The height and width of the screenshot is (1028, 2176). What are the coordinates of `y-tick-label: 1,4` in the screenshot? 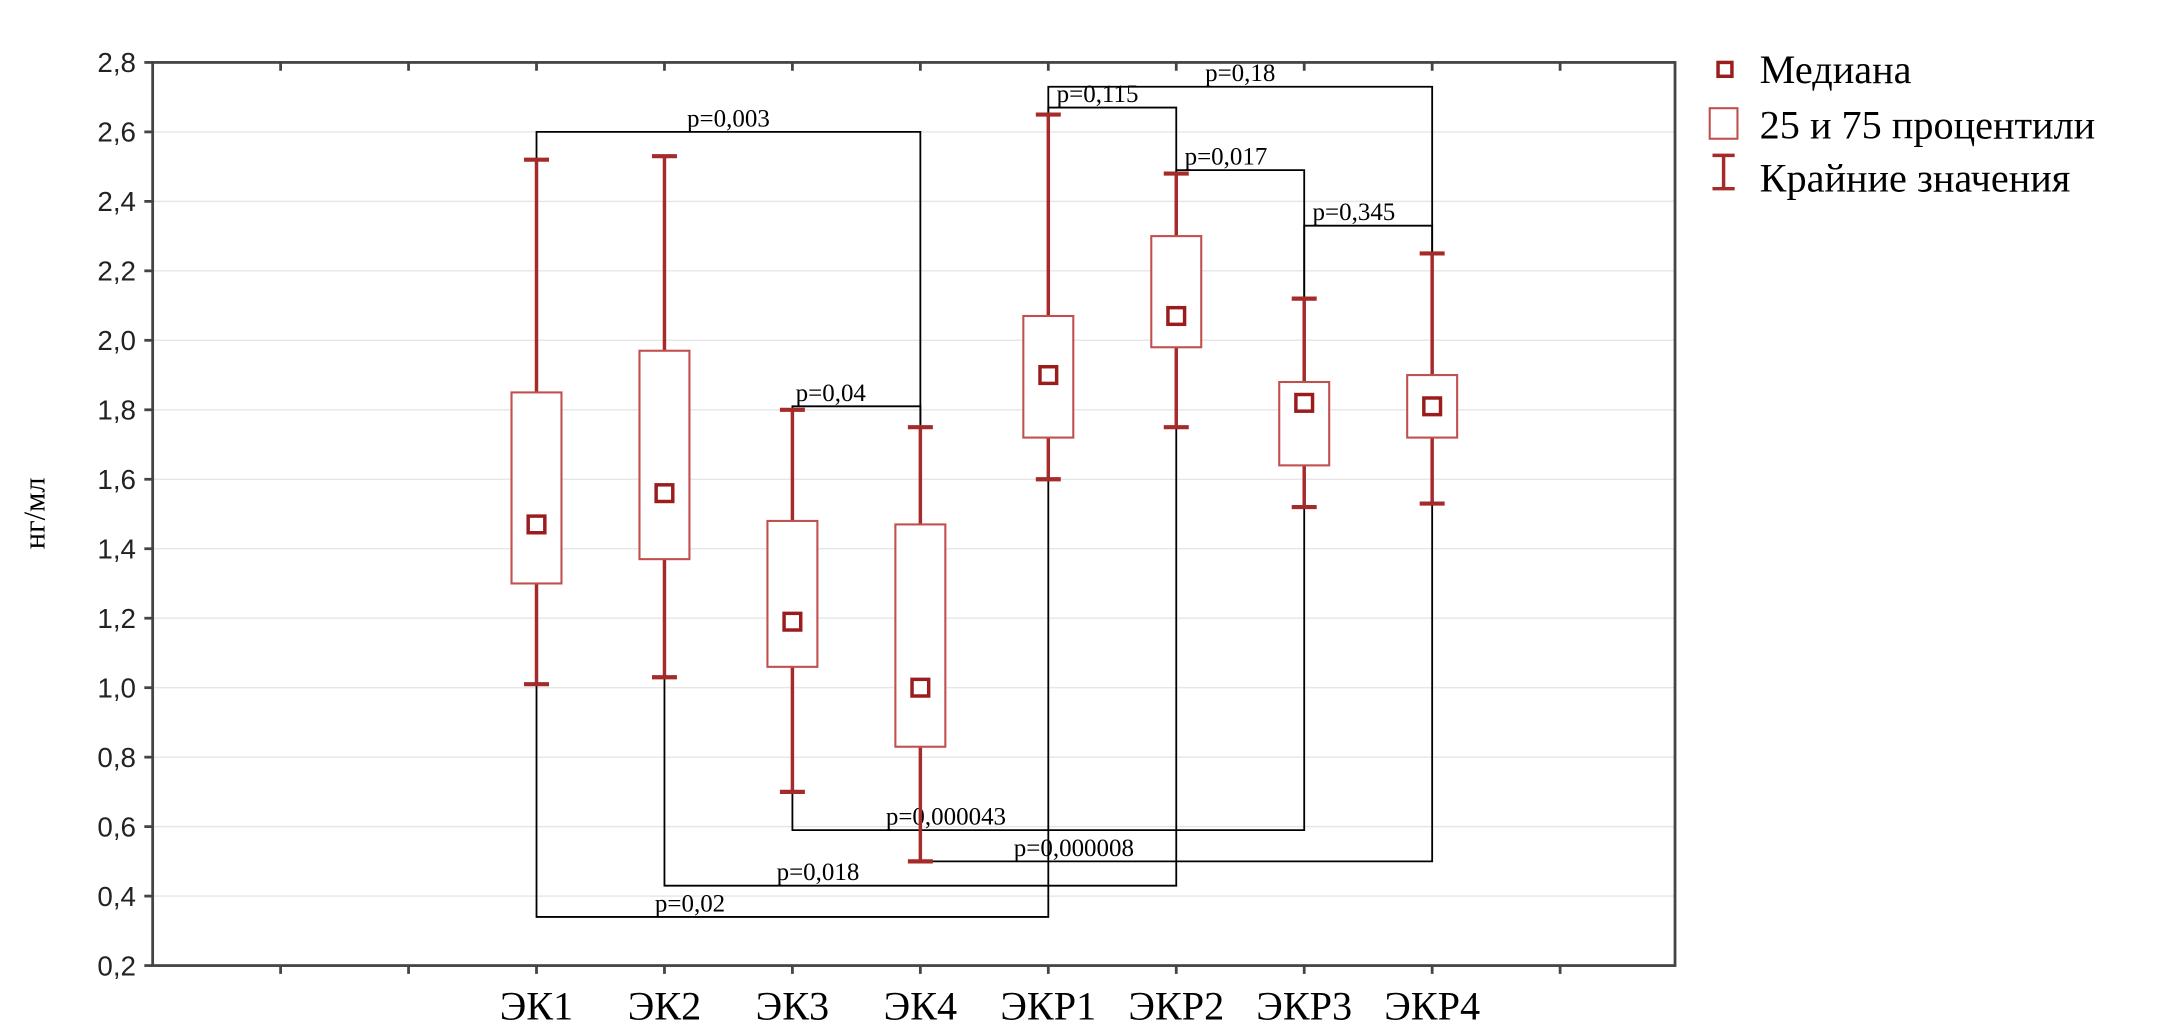 It's located at (116, 548).